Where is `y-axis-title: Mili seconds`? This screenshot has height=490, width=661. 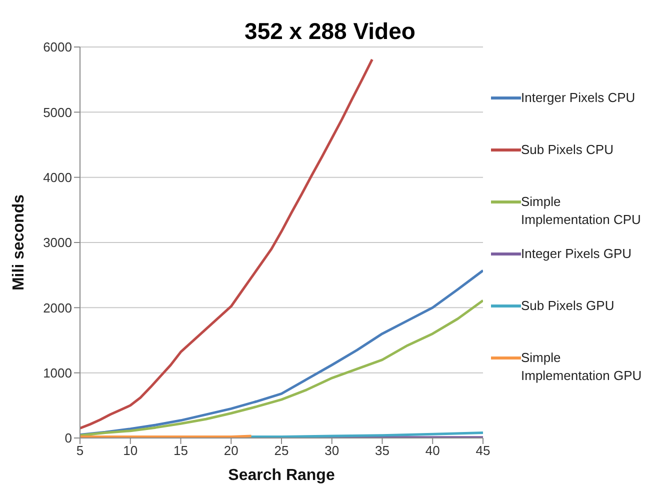
y-axis-title: Mili seconds is located at coordinates (19, 242).